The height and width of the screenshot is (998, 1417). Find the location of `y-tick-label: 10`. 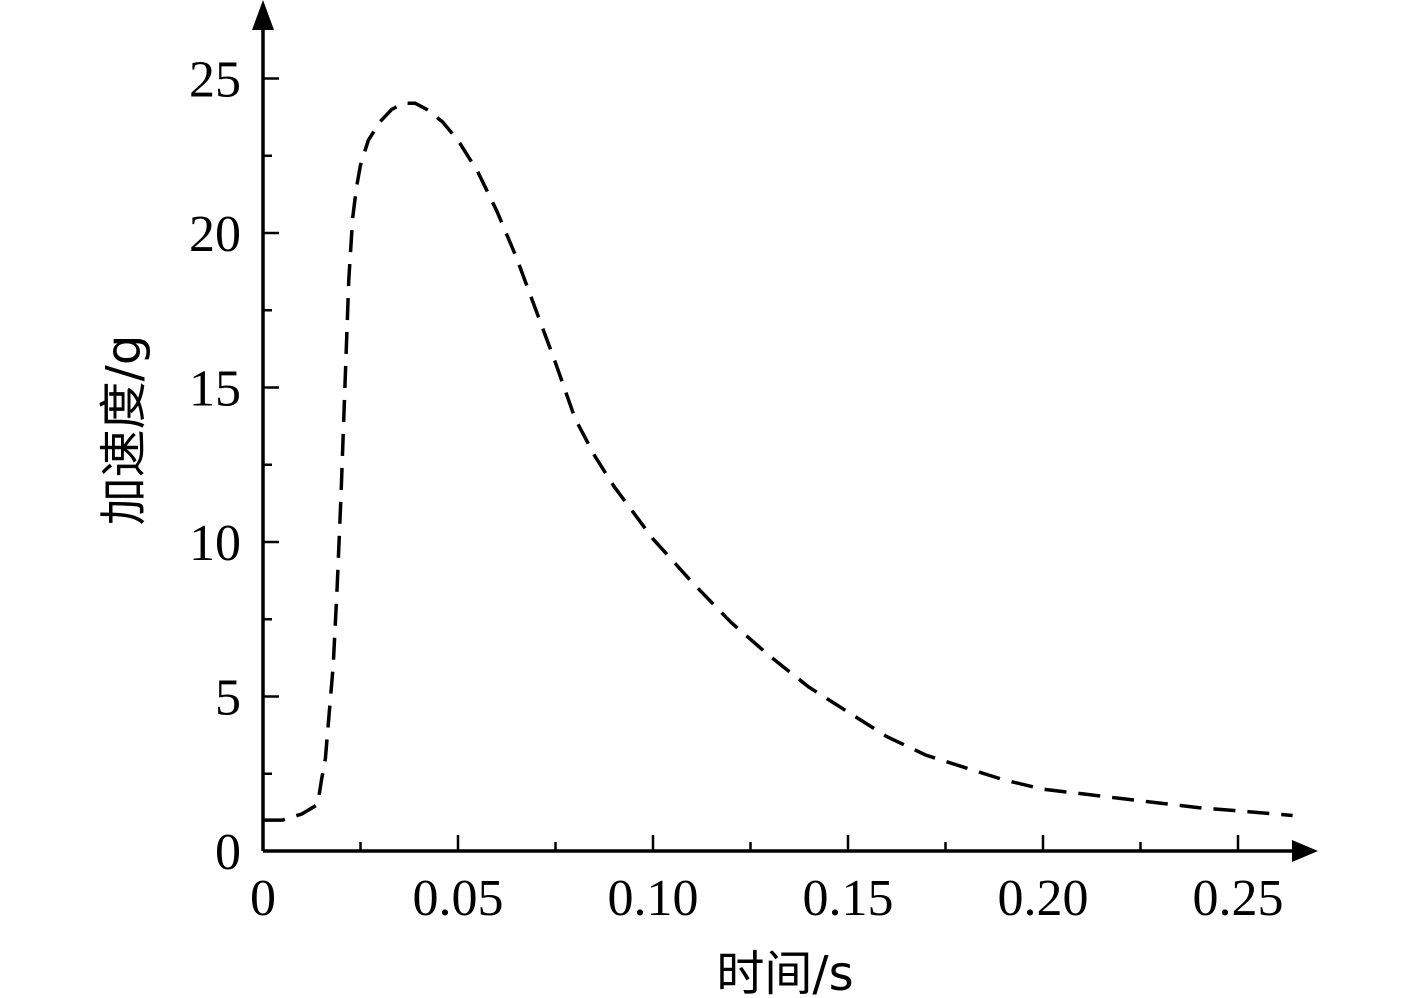

y-tick-label: 10 is located at coordinates (215, 543).